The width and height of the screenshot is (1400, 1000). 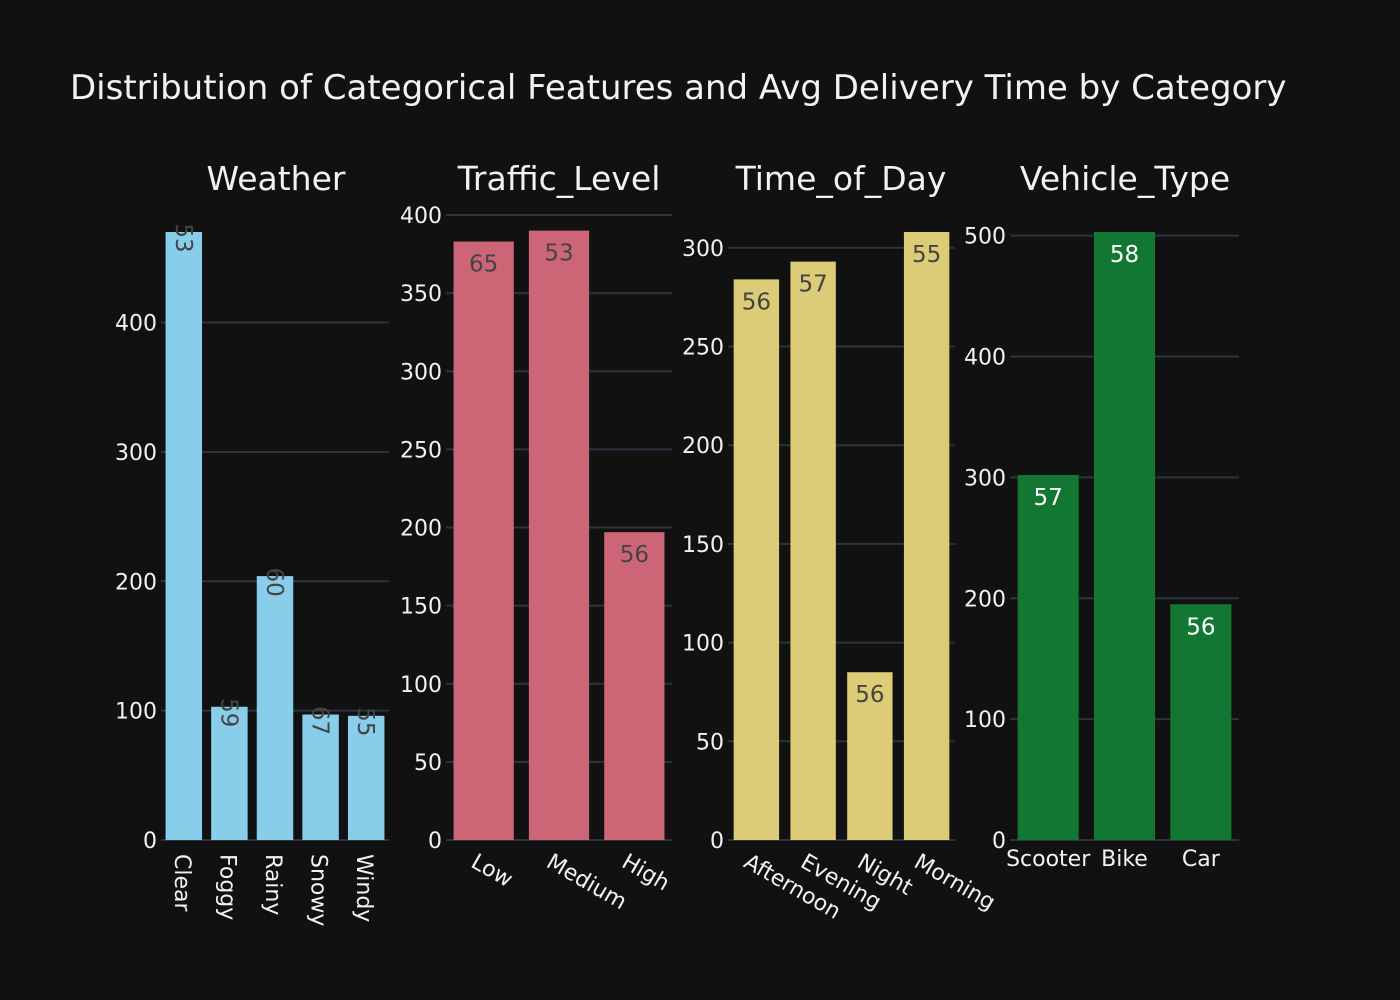 What do you see at coordinates (226, 887) in the screenshot?
I see `x-tick-label: Foggy` at bounding box center [226, 887].